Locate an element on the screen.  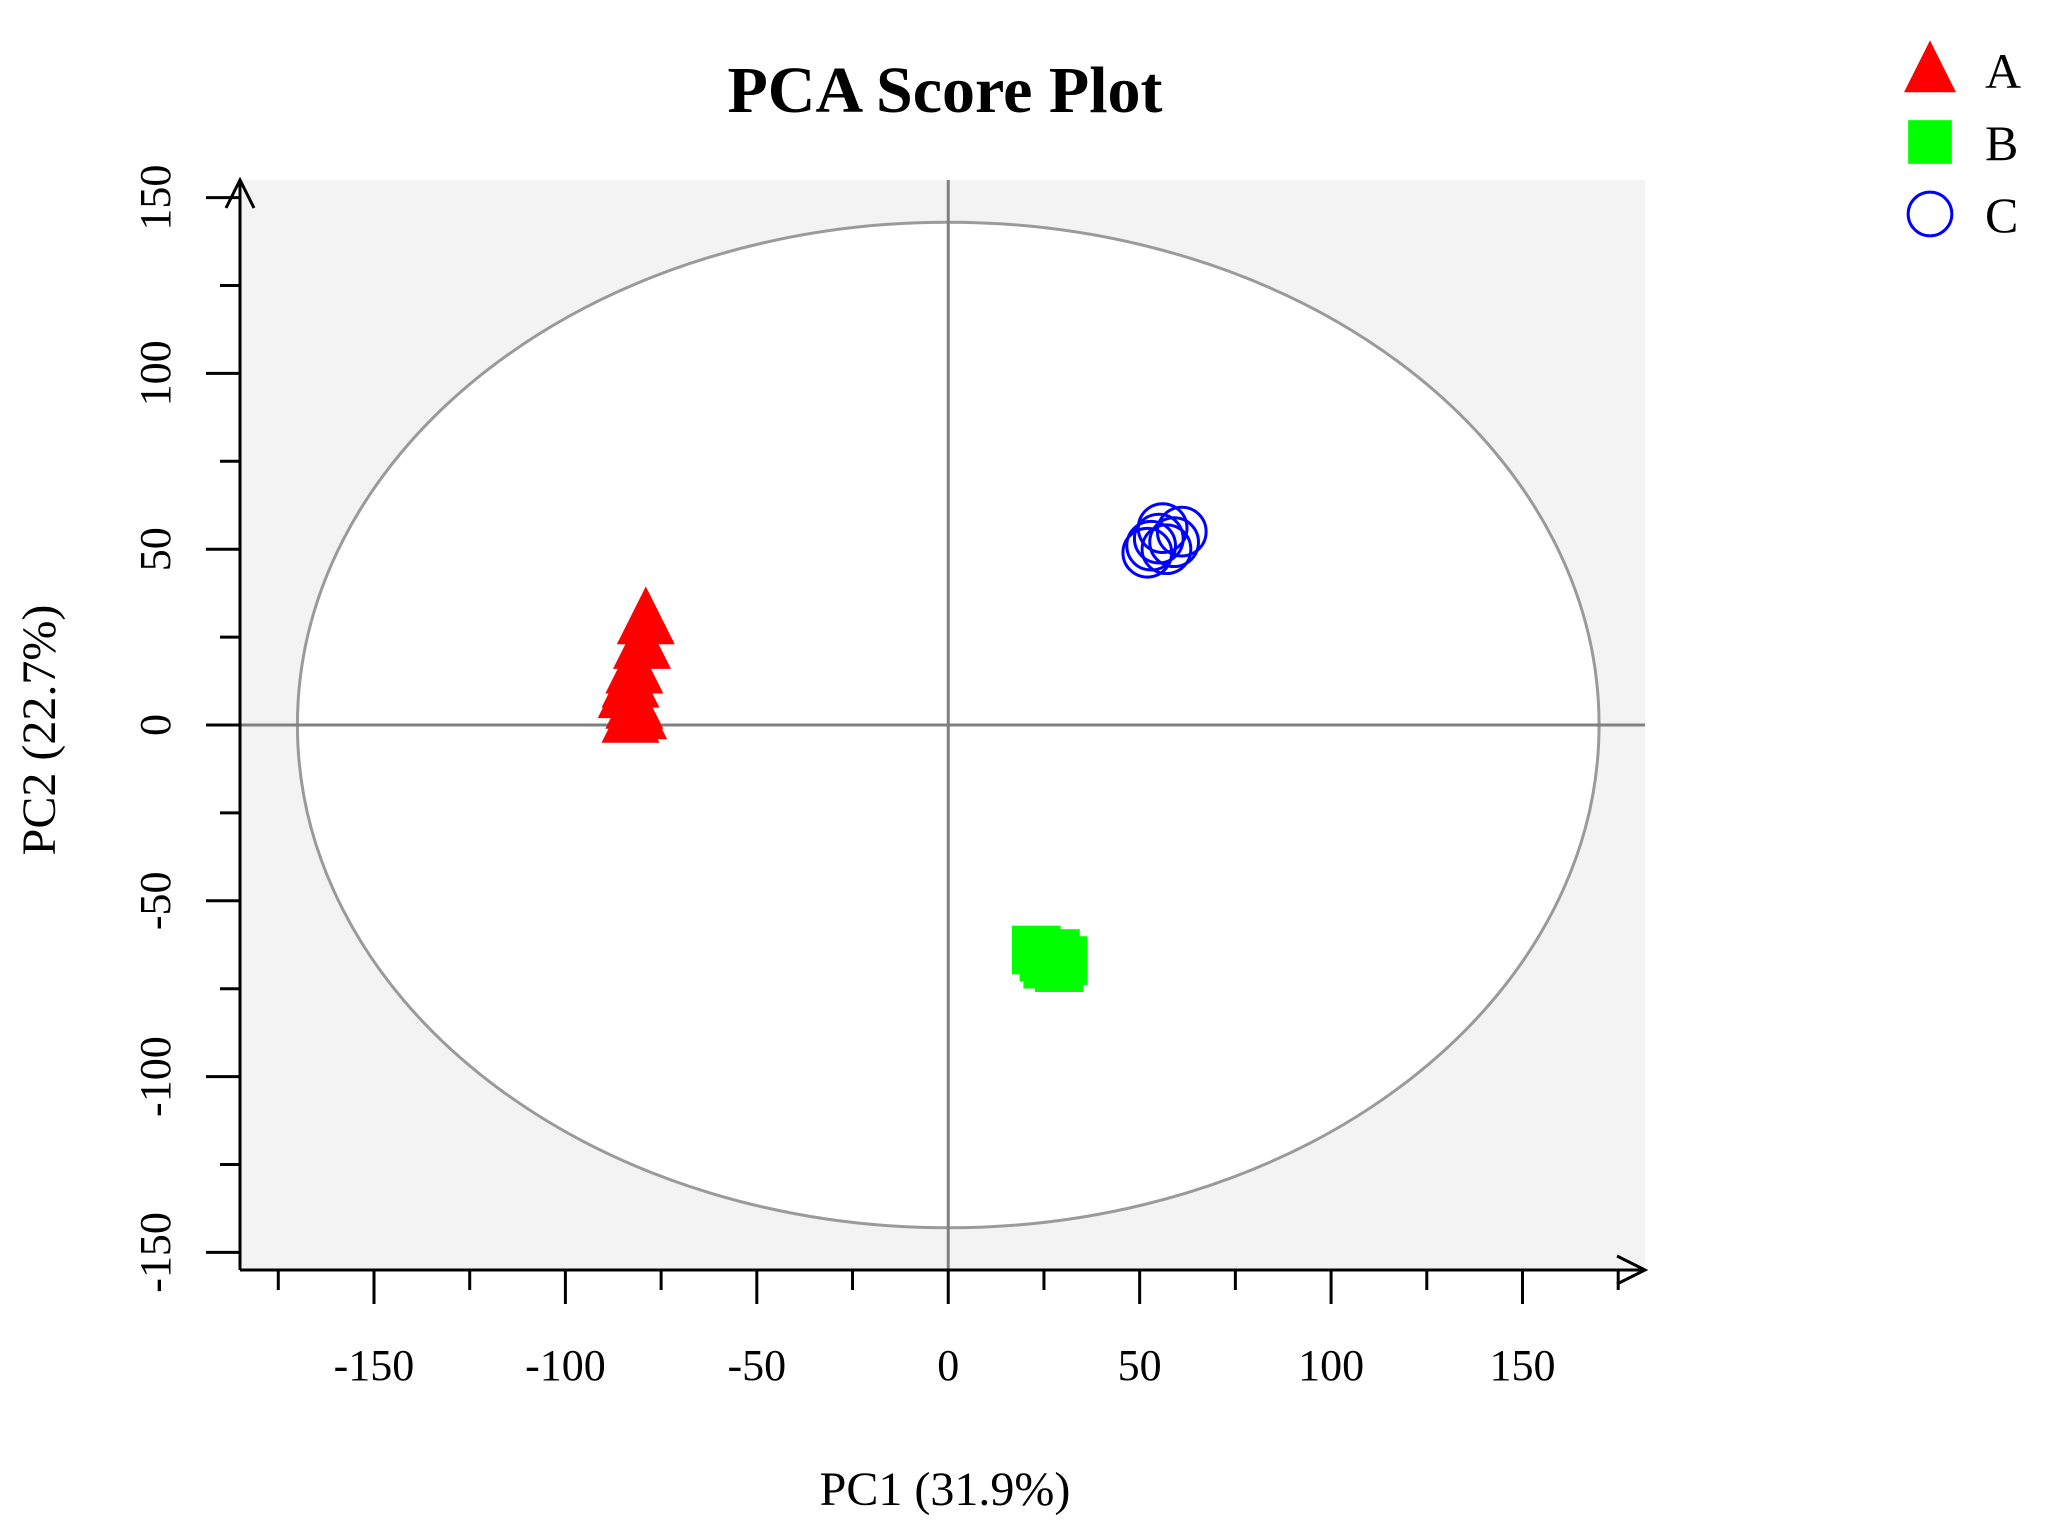
y-tick-label: -150 is located at coordinates (155, 1252).